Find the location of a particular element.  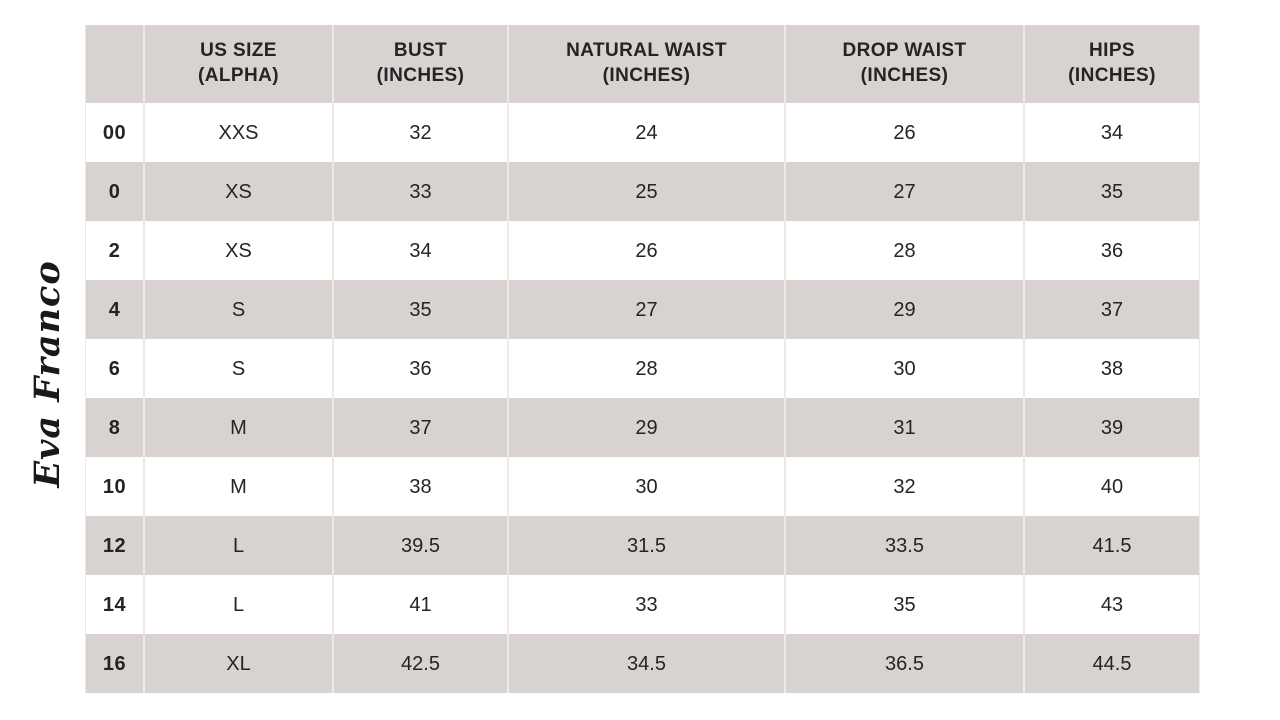

us-size-row-label: 16 is located at coordinates (114, 663).